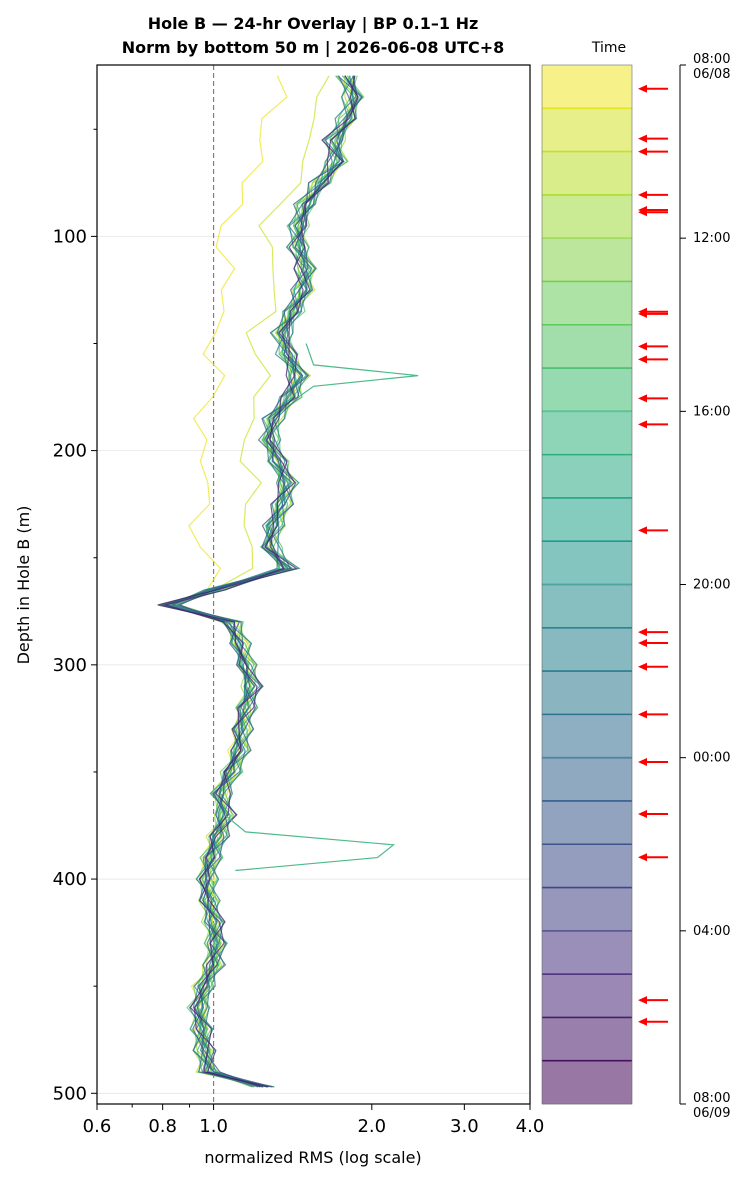 The height and width of the screenshot is (1181, 750). Describe the element at coordinates (653, 555) in the screenshot. I see `event-arrows` at that location.